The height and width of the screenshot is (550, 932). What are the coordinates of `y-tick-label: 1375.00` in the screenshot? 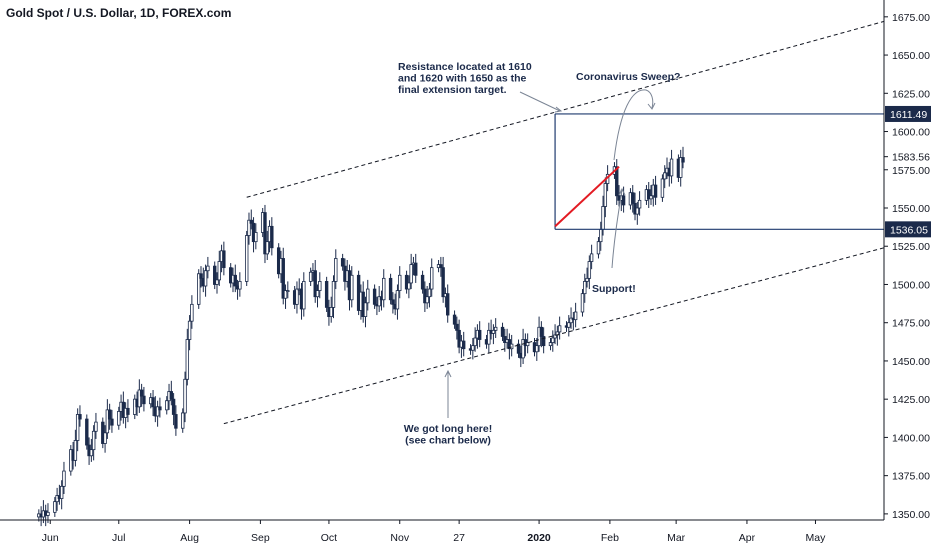 It's located at (911, 477).